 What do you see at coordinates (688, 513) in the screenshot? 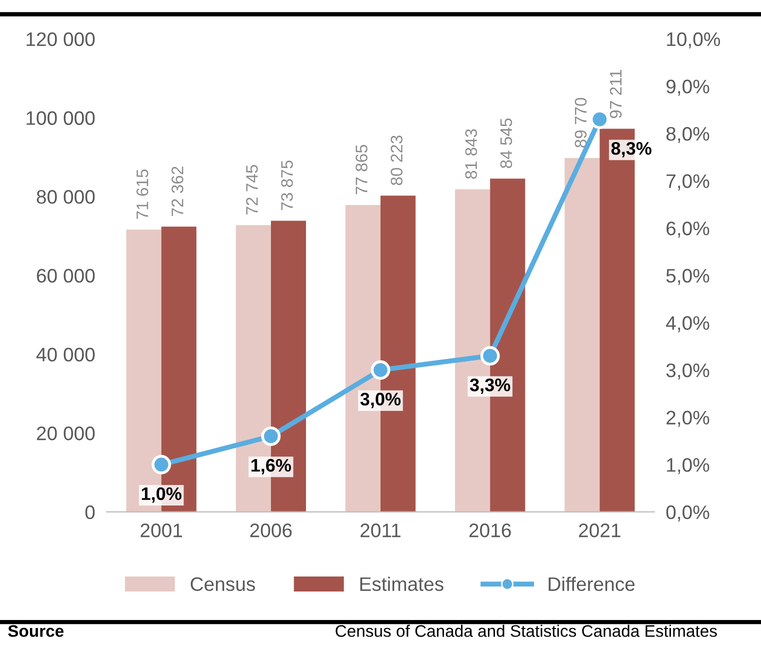
I see `y2-tick-label: 0,0%` at bounding box center [688, 513].